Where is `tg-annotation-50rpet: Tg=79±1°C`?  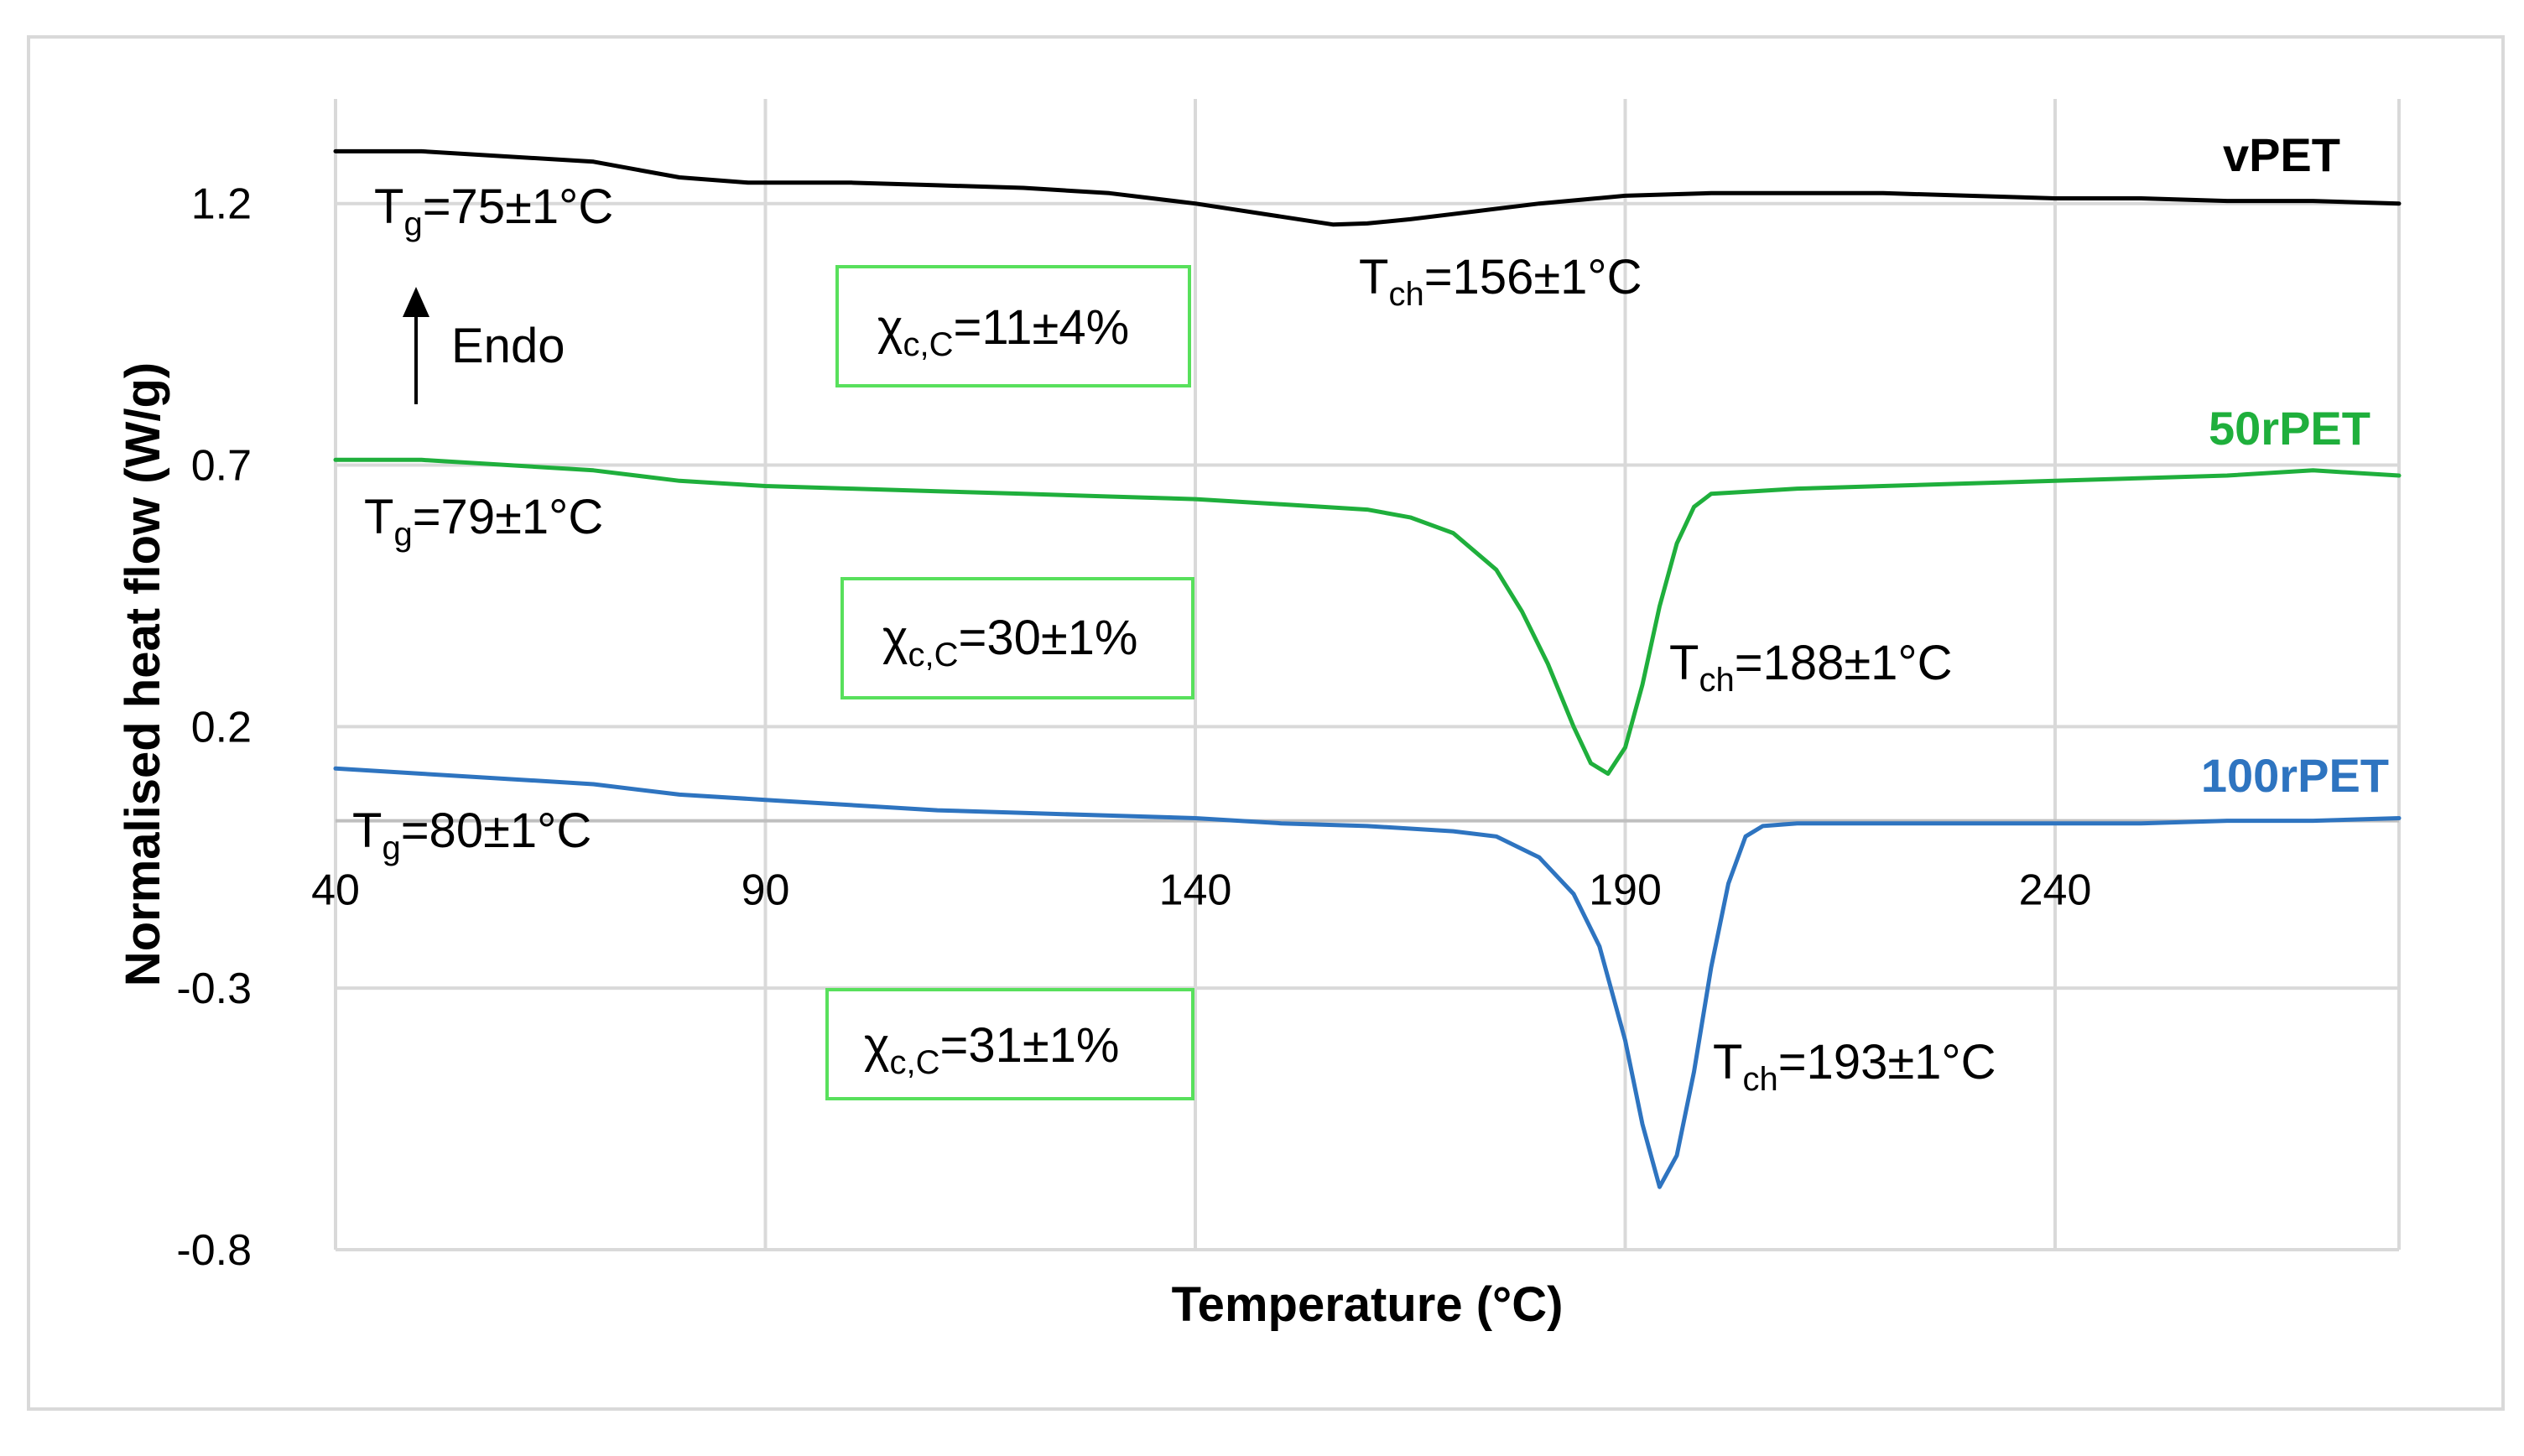
tg-annotation-50rpet: Tg=79±1°C is located at coordinates (484, 521).